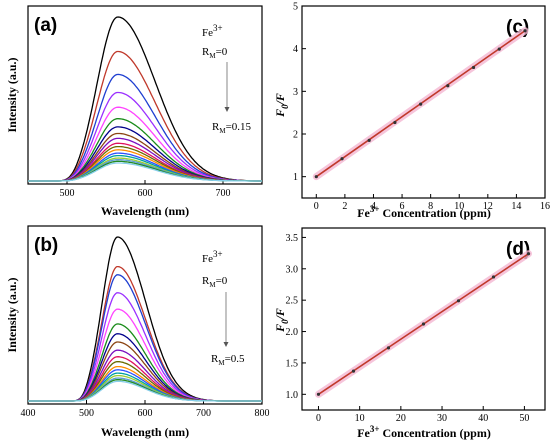 This screenshot has height=442, width=550. Describe the element at coordinates (516, 206) in the screenshot. I see `panelc-xtick-label: 14` at that location.